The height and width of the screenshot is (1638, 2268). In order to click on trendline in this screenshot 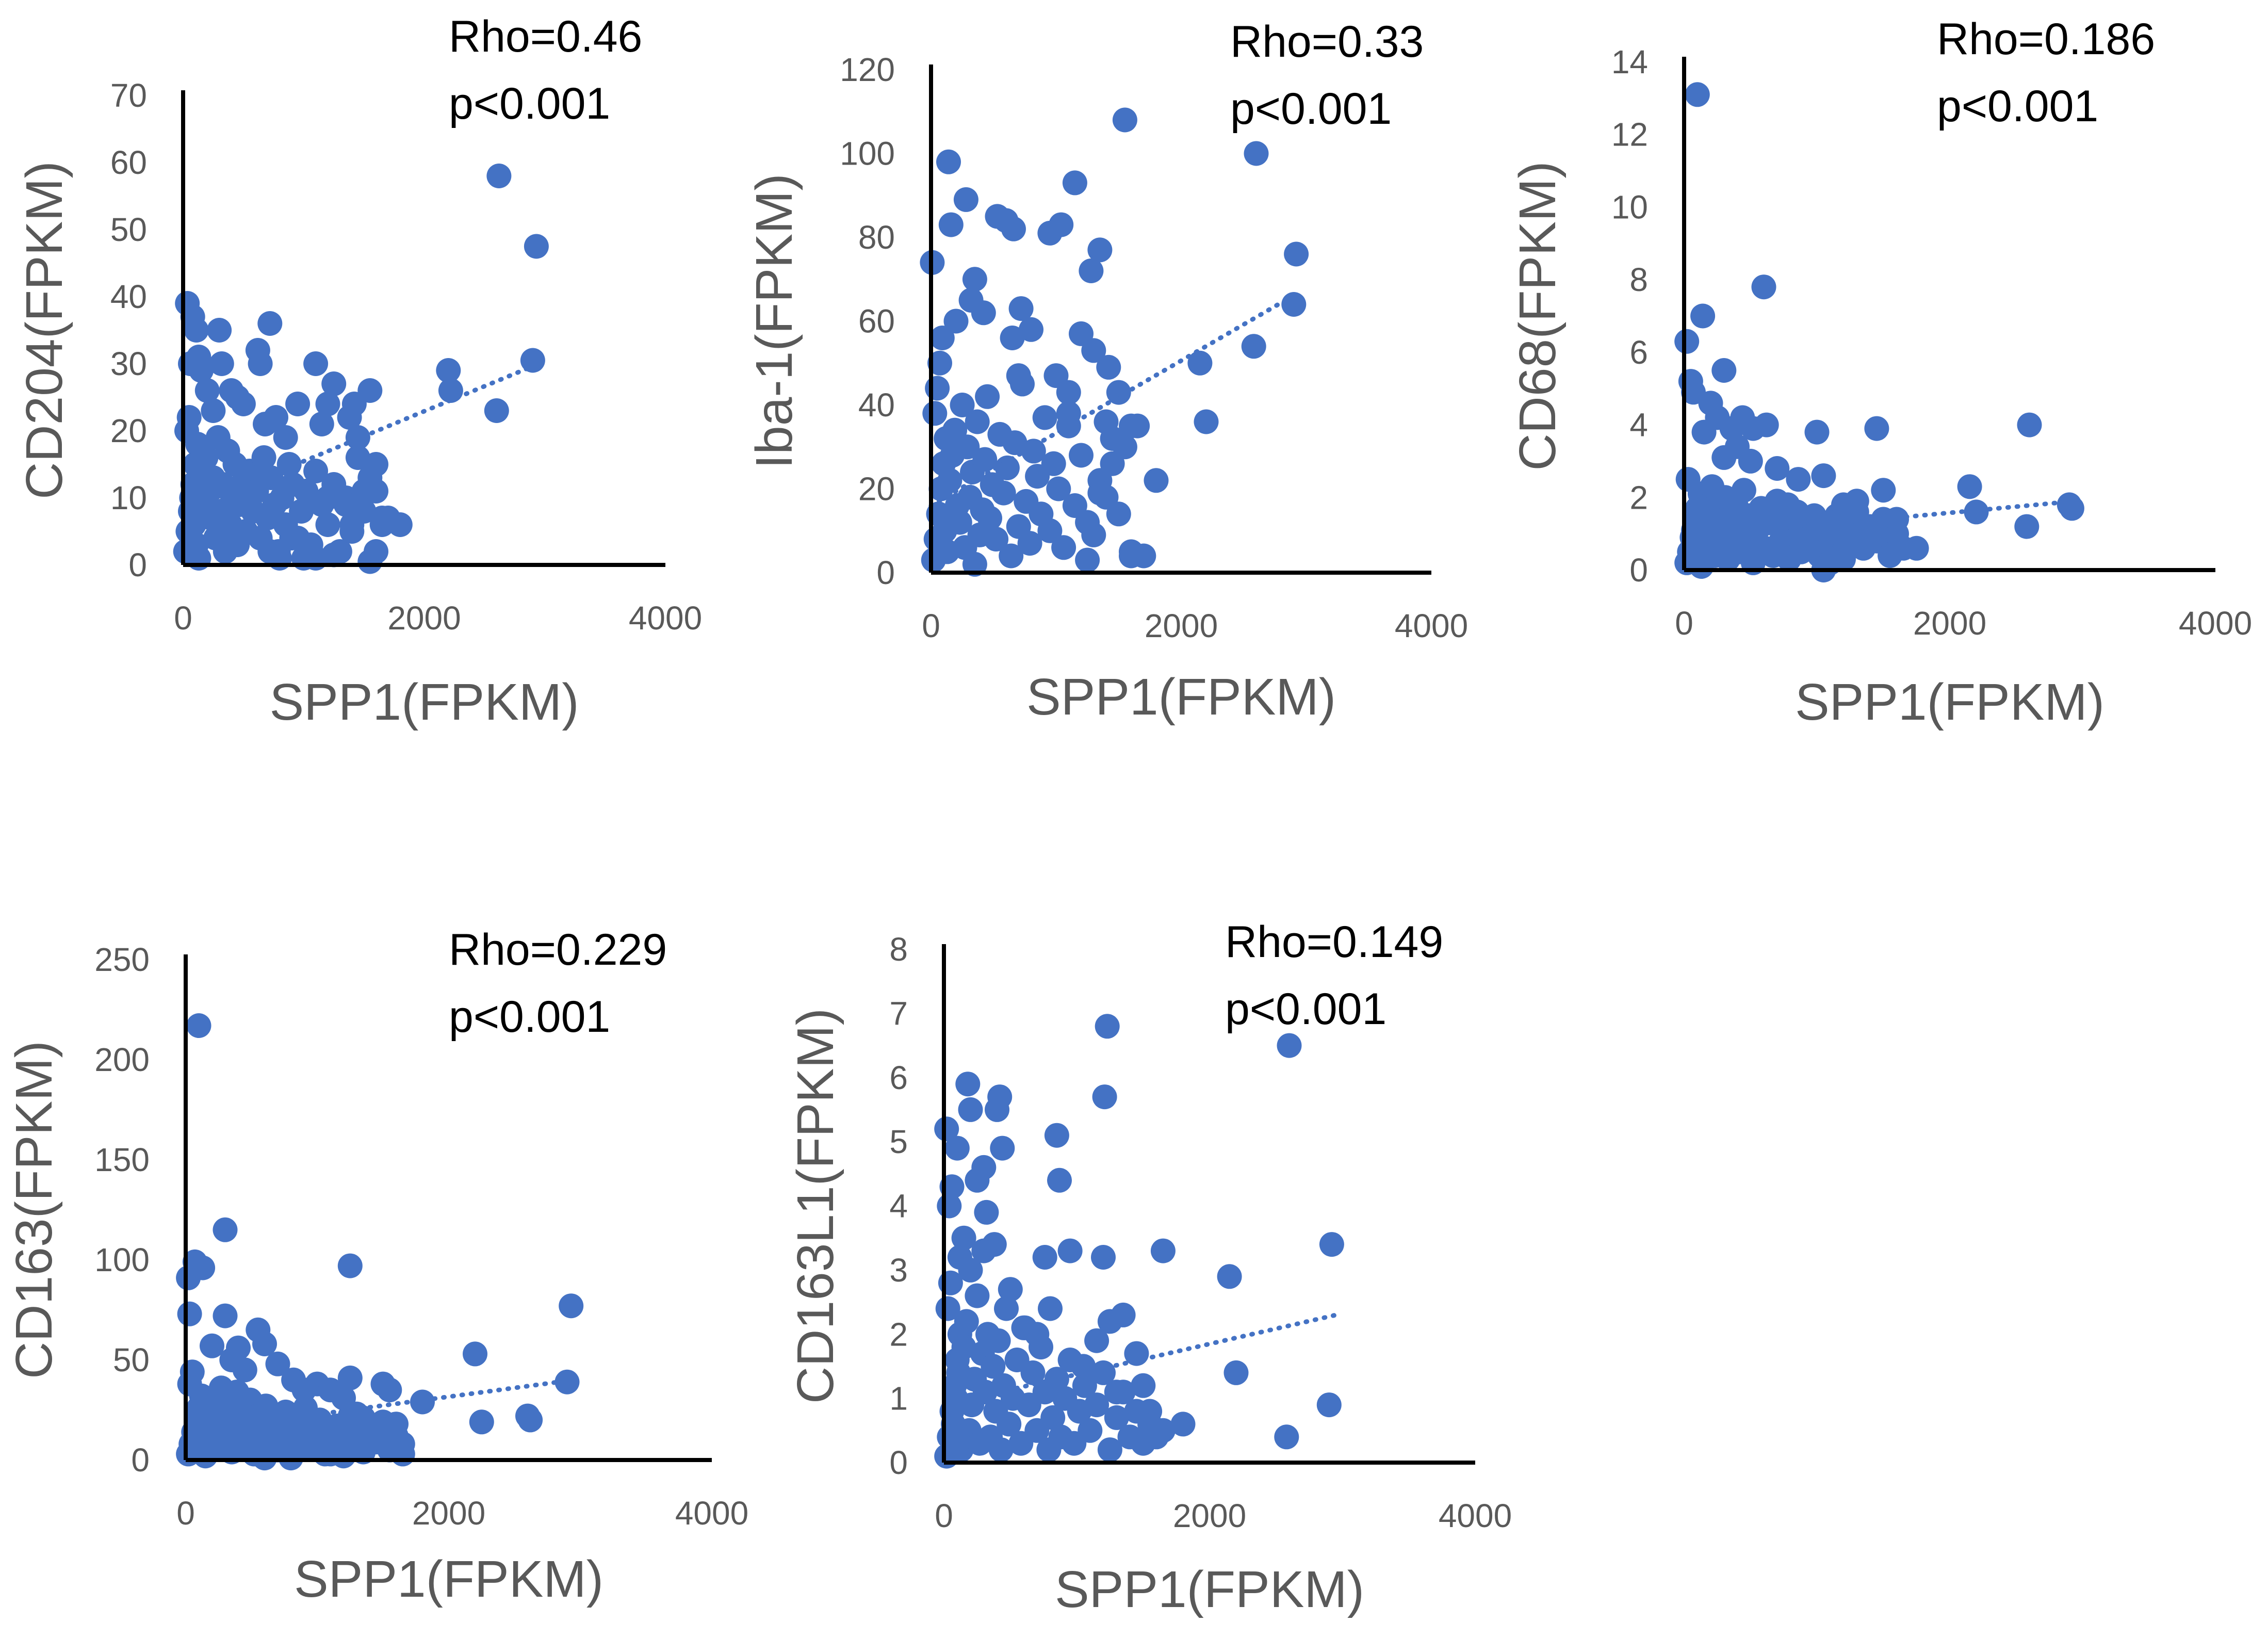, I will do `click(1881, 519)`.